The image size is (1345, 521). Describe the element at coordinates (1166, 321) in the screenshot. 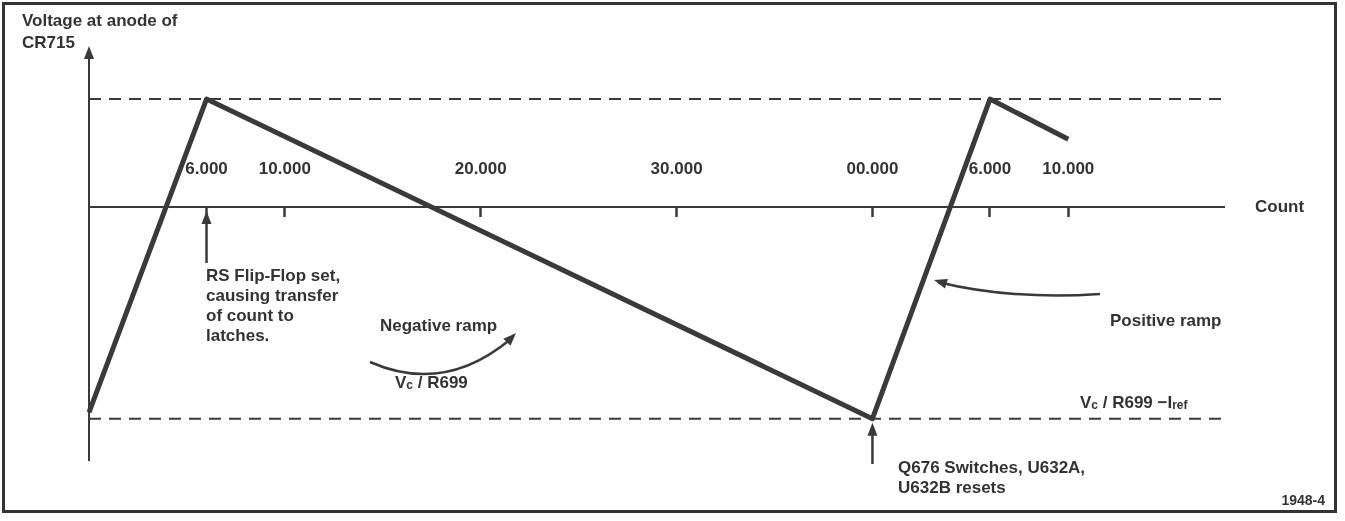

I see `annotation: Positive ramp` at that location.